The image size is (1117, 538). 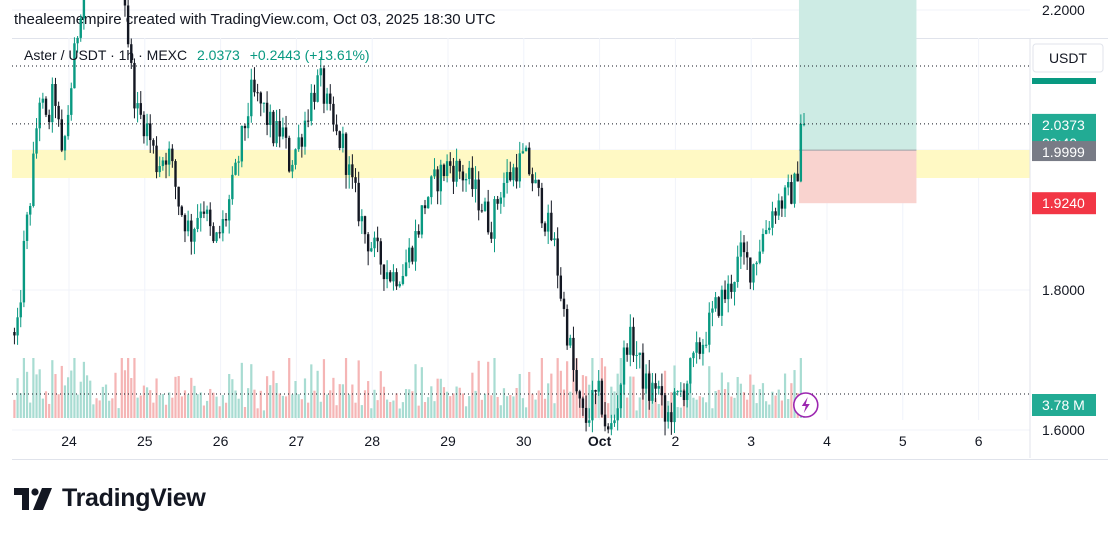 What do you see at coordinates (857, 177) in the screenshot?
I see `stop-zone` at bounding box center [857, 177].